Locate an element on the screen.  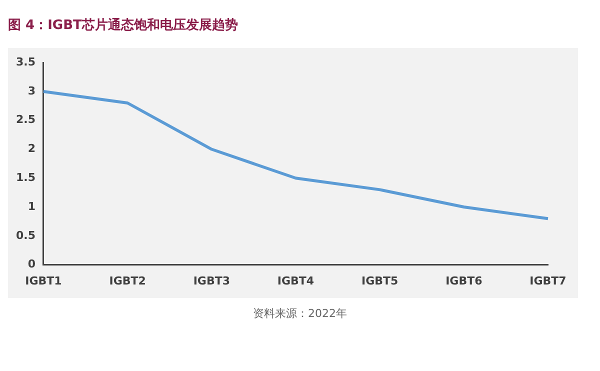
x-tick-label: IGBT4 is located at coordinates (295, 281).